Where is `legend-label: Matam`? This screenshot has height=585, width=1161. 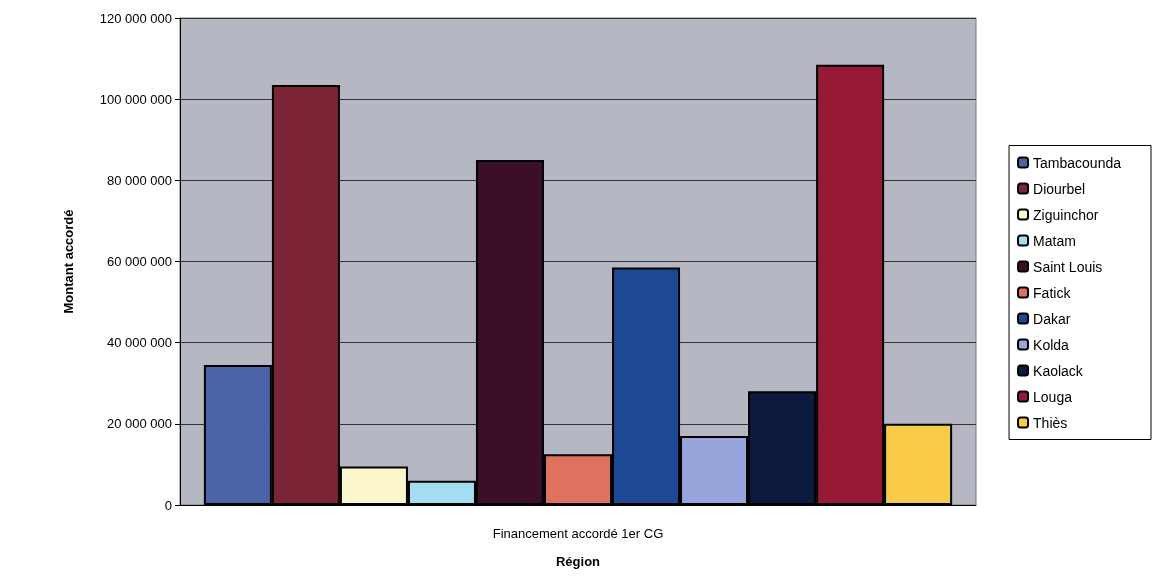
legend-label: Matam is located at coordinates (1054, 240).